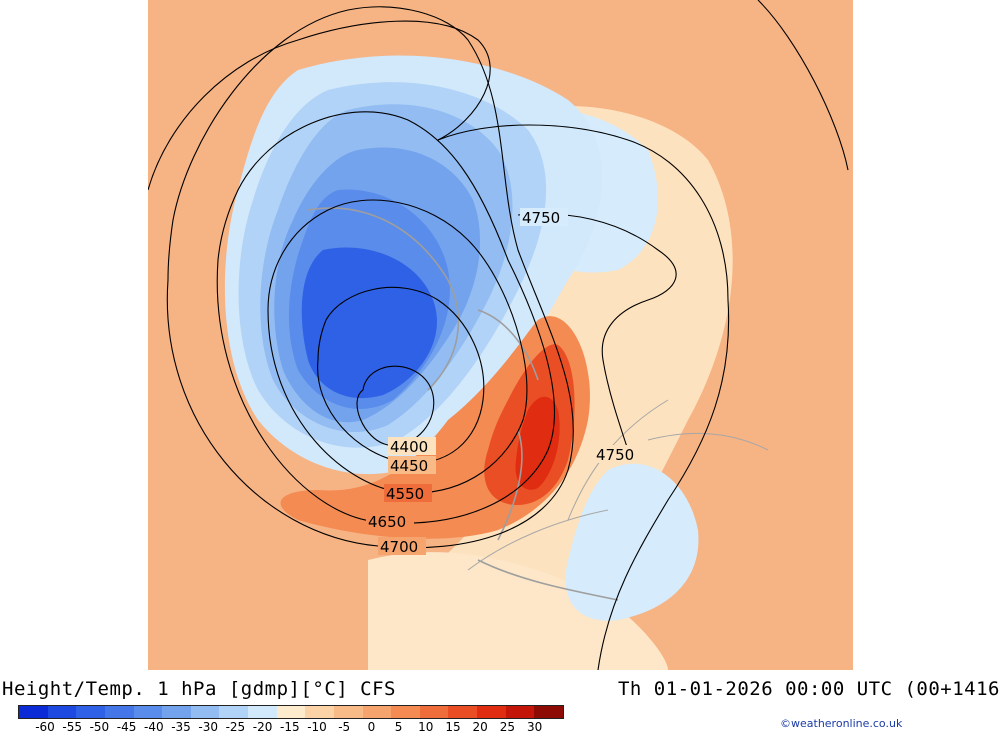  Describe the element at coordinates (199, 689) in the screenshot. I see `map-title: Height/Temp. 1 hPa [gdmp][°C] CFS` at that location.